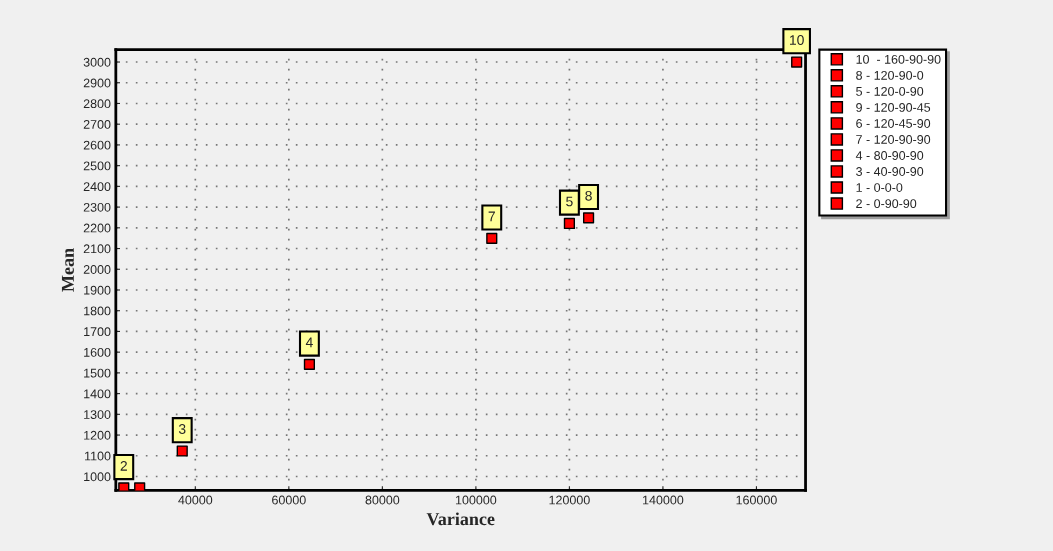  What do you see at coordinates (97, 269) in the screenshot?
I see `y-tick-label: 2000` at bounding box center [97, 269].